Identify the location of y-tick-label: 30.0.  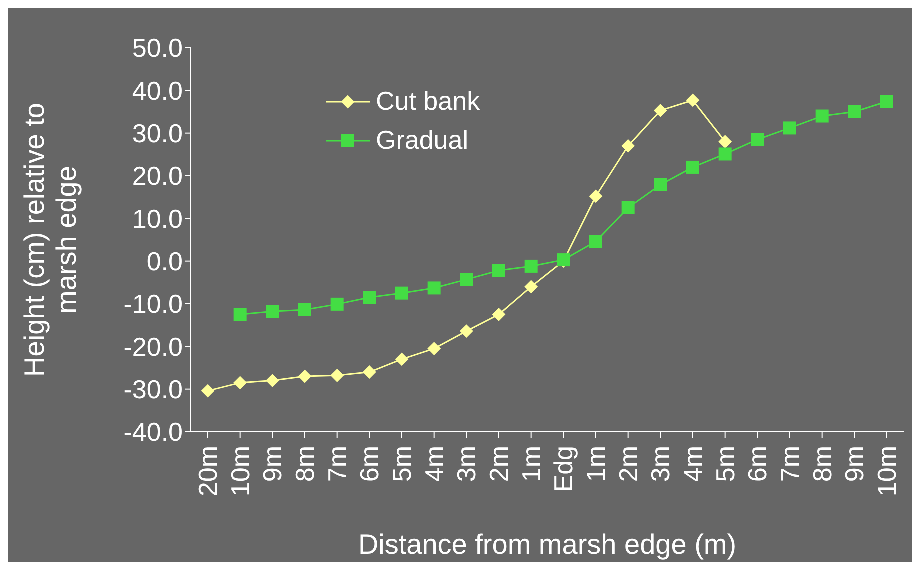
(157, 133).